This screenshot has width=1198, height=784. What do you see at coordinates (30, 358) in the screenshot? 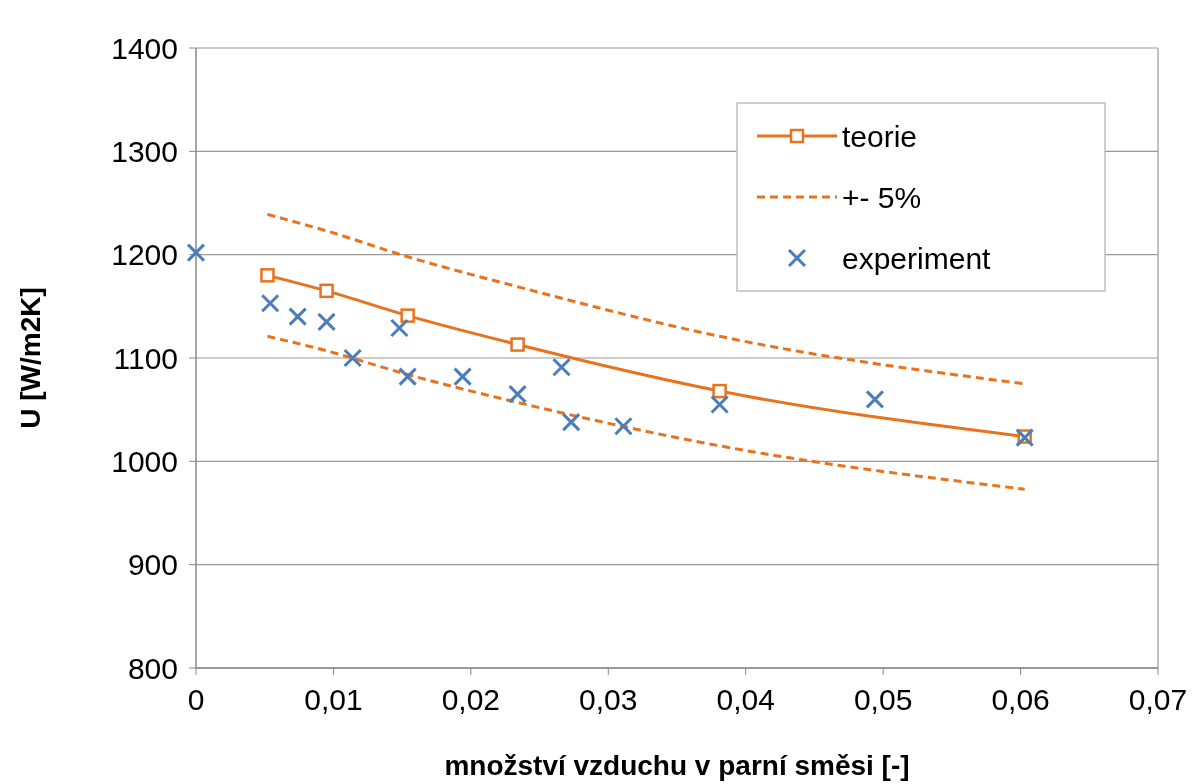
I see `y-axis-title: U [W/m2K]` at bounding box center [30, 358].